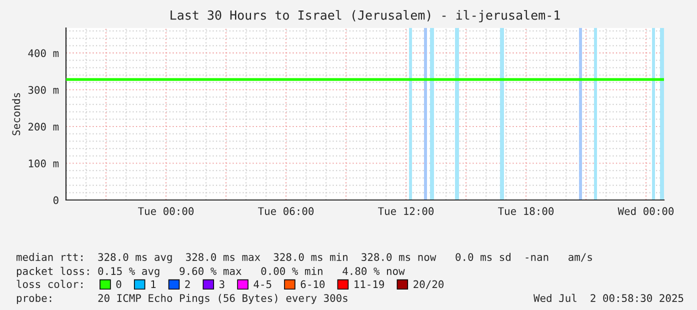 The image size is (697, 310). What do you see at coordinates (526, 211) in the screenshot?
I see `x-tick-label: Tue 18:00` at bounding box center [526, 211].